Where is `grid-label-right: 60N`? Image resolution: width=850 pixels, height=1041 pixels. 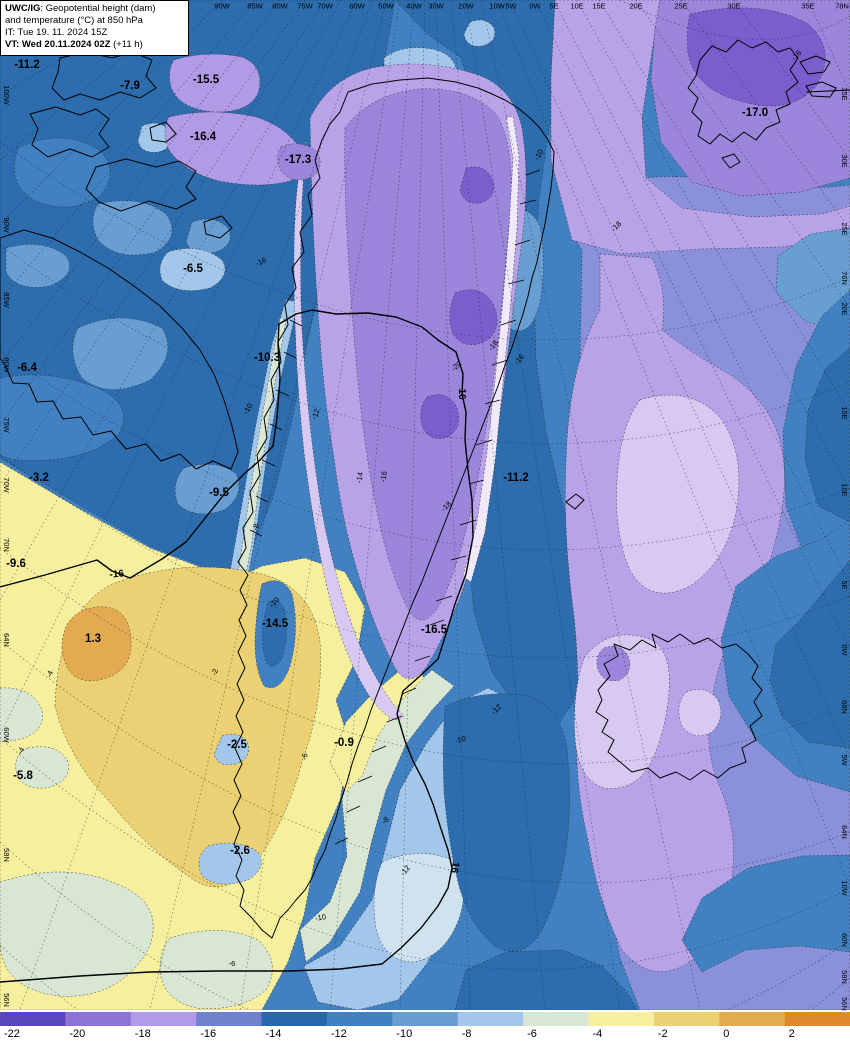
grid-label-right: 60N is located at coordinates (844, 940).